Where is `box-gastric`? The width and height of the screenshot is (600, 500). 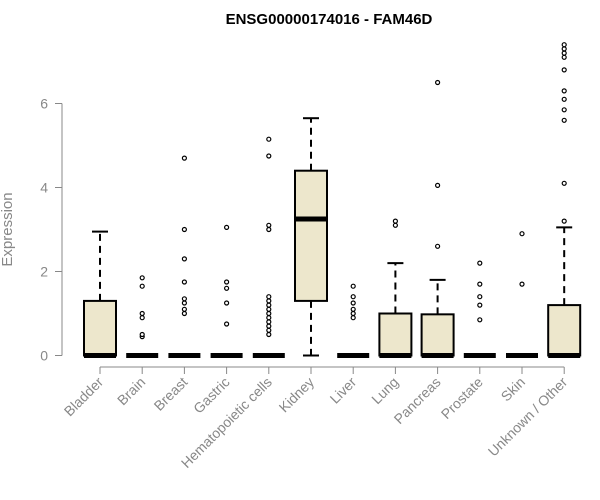
box-gastric is located at coordinates (226, 291).